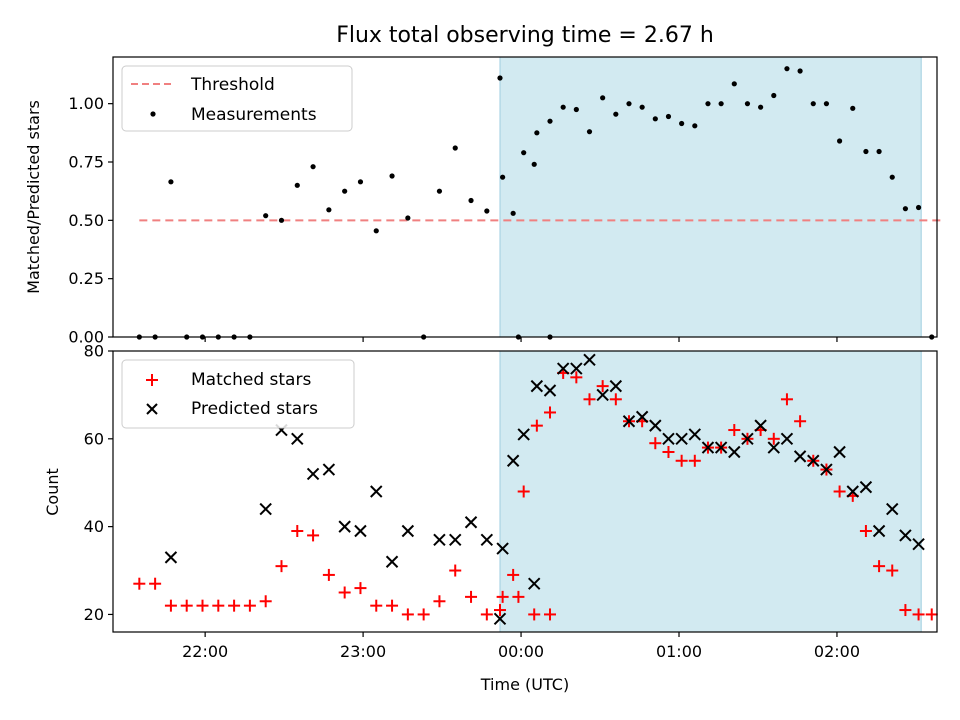 Image resolution: width=960 pixels, height=720 pixels. What do you see at coordinates (251, 380) in the screenshot?
I see `legend-matched-label: Matched stars` at bounding box center [251, 380].